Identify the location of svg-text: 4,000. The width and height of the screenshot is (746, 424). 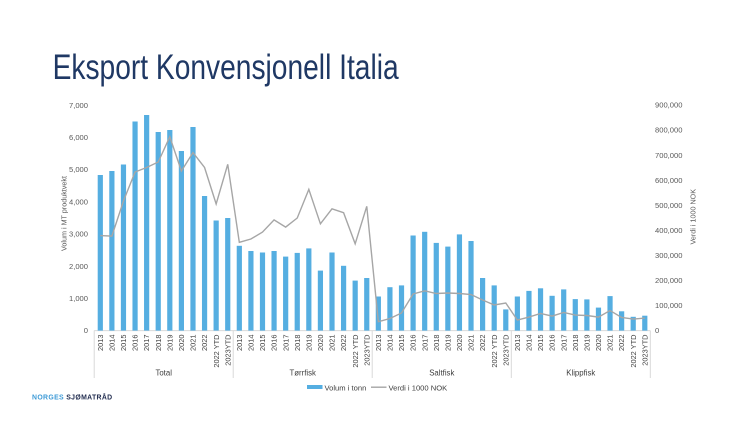
(78, 201).